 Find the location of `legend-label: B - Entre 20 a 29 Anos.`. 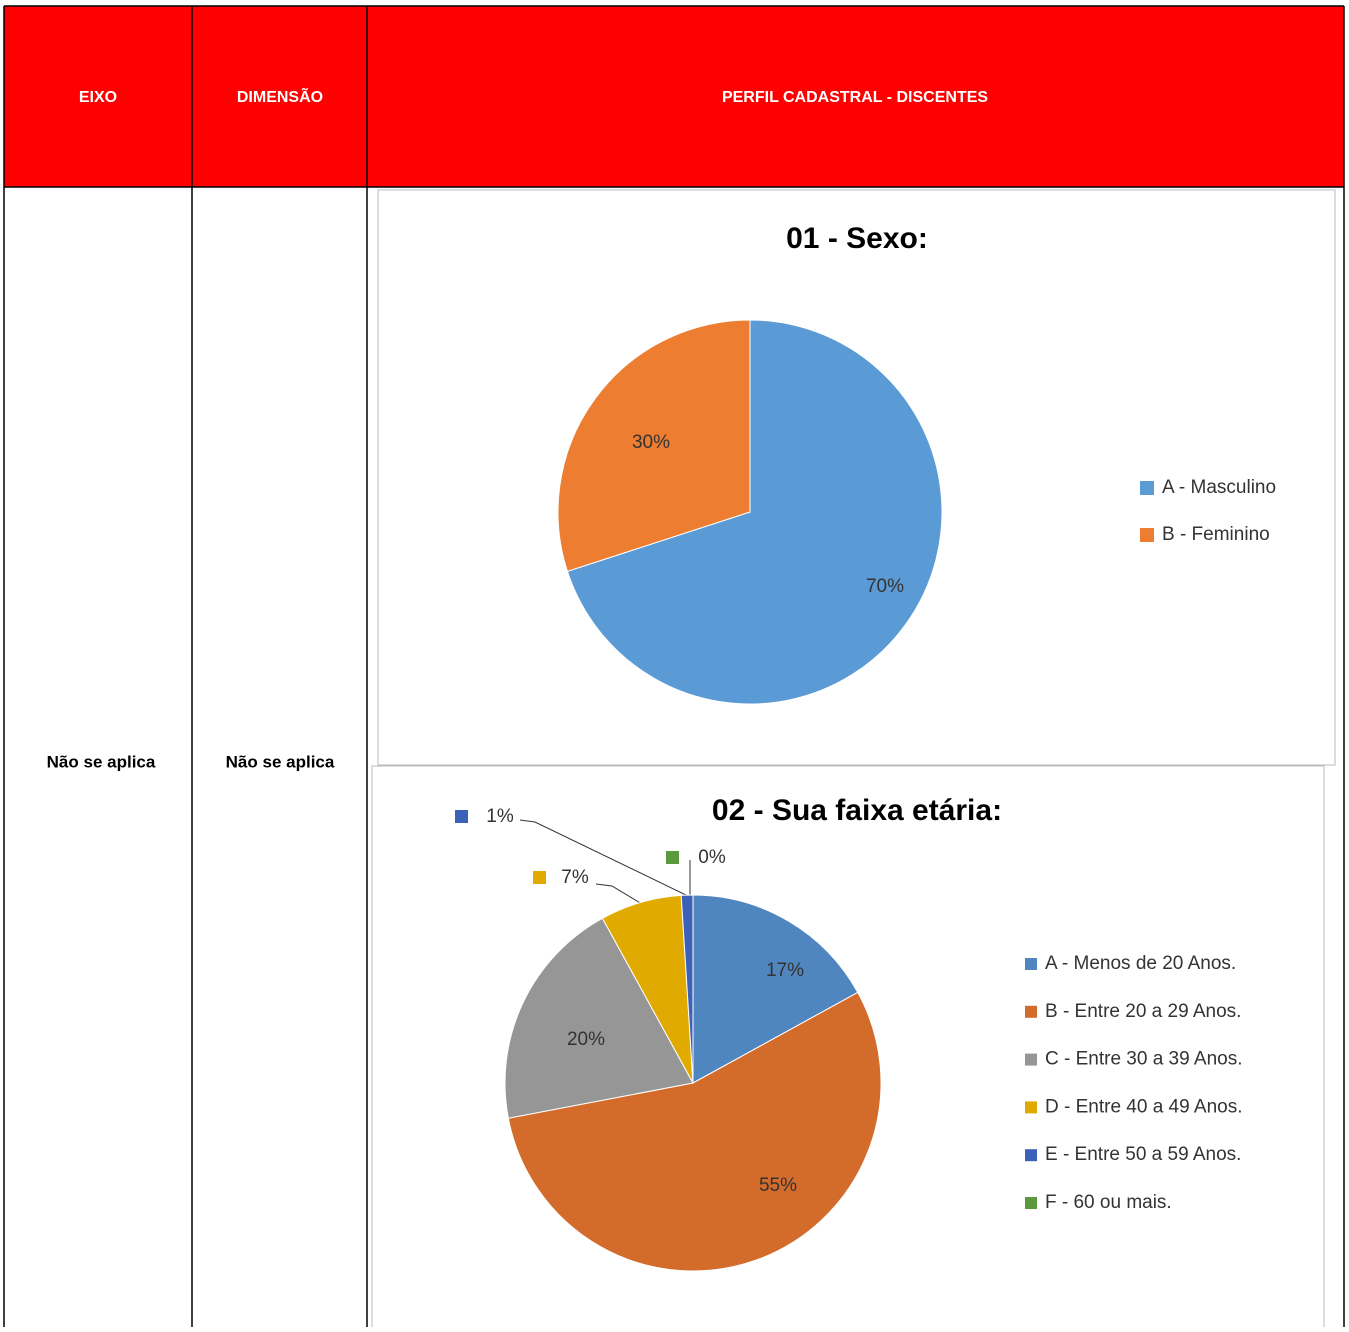

legend-label: B - Entre 20 a 29 Anos. is located at coordinates (1143, 1011).